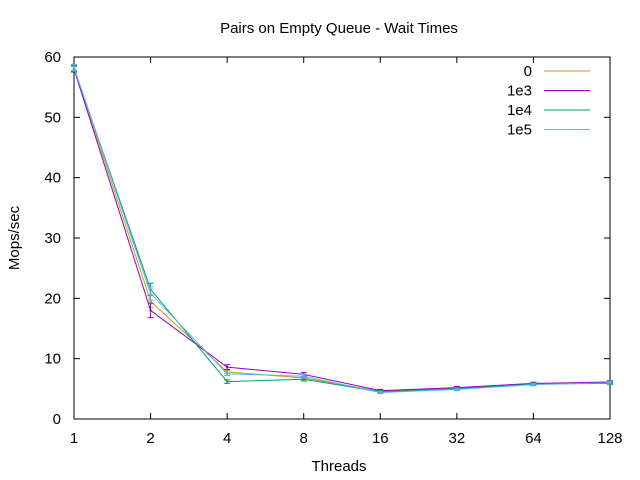 The width and height of the screenshot is (640, 480). I want to click on legend-label: 1e5, so click(519, 130).